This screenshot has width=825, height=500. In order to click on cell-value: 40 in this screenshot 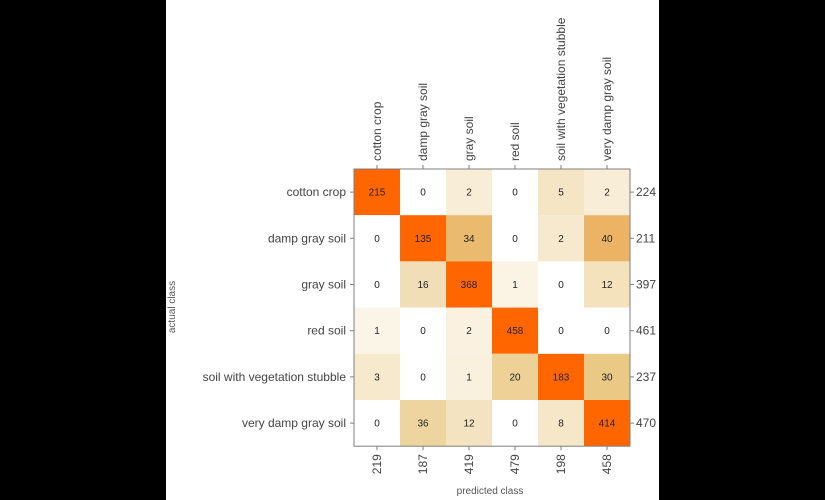, I will do `click(607, 239)`.